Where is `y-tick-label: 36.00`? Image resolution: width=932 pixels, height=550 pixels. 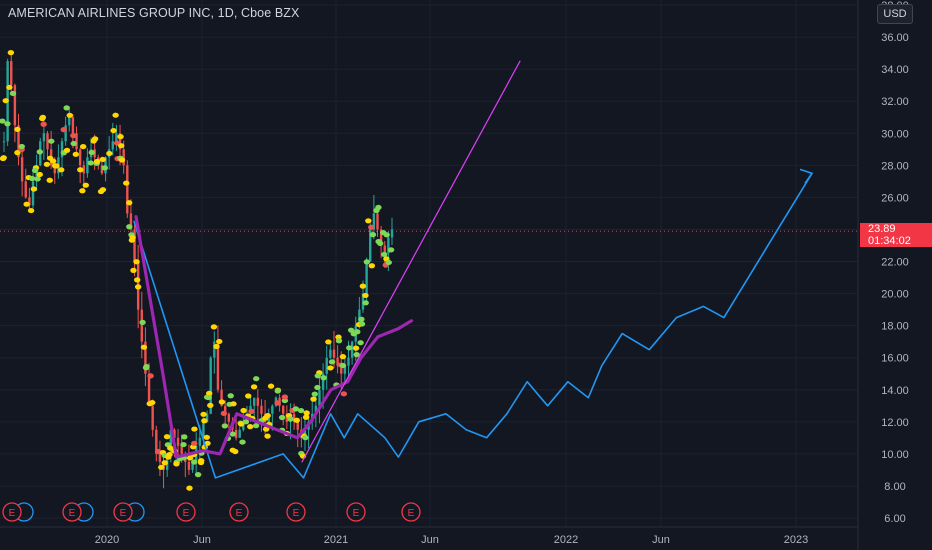
y-tick-label: 36.00 is located at coordinates (895, 38).